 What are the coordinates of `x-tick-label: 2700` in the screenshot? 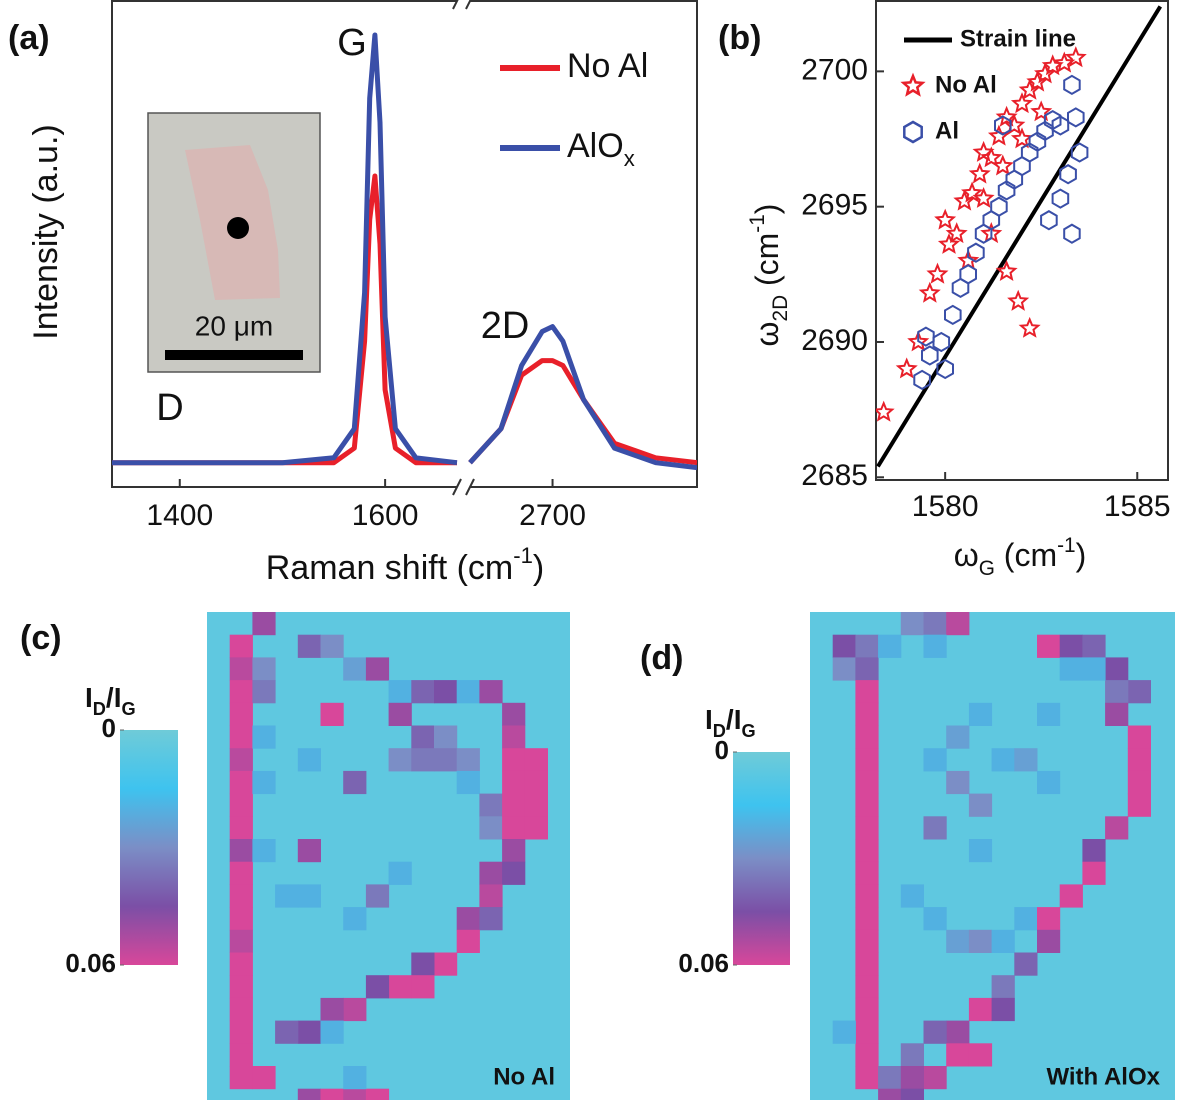 It's located at (552, 515).